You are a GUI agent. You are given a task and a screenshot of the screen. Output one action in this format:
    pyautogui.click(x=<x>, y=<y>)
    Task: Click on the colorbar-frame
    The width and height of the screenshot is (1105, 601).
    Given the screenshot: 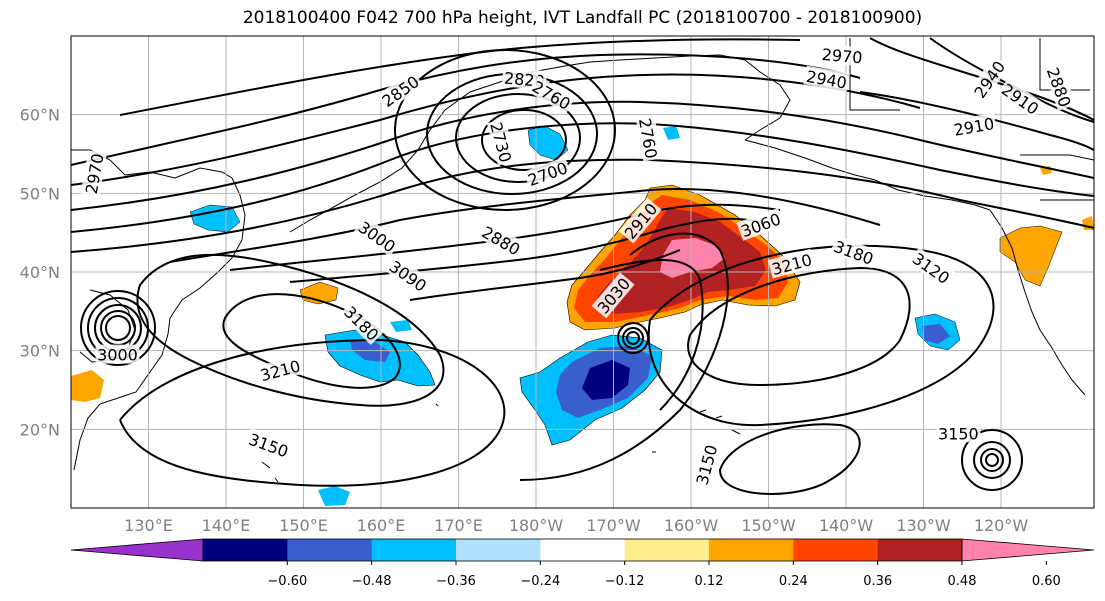 What is the action you would take?
    pyautogui.click(x=582, y=550)
    